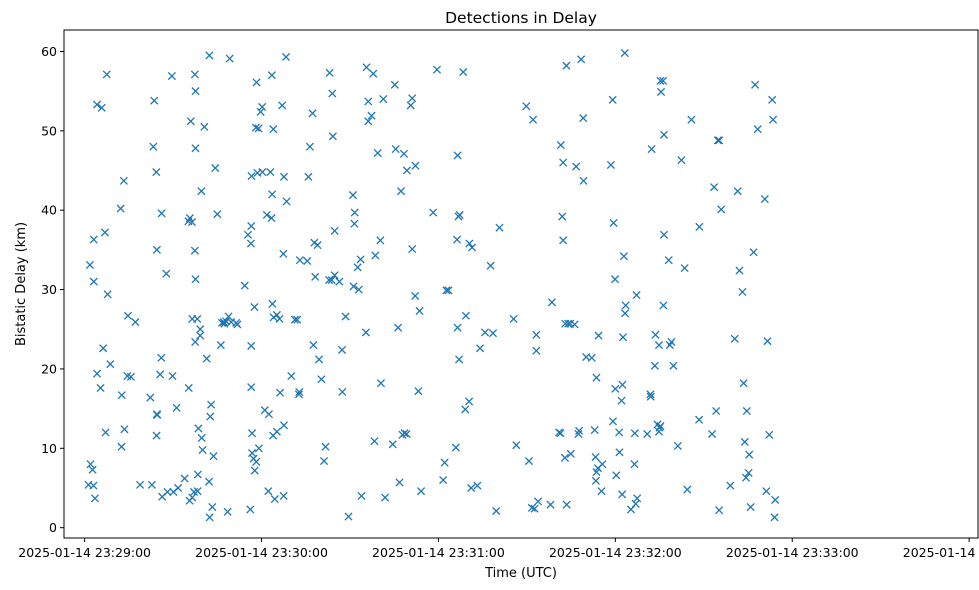 The width and height of the screenshot is (979, 590). I want to click on y-tick-label: 0, so click(53, 527).